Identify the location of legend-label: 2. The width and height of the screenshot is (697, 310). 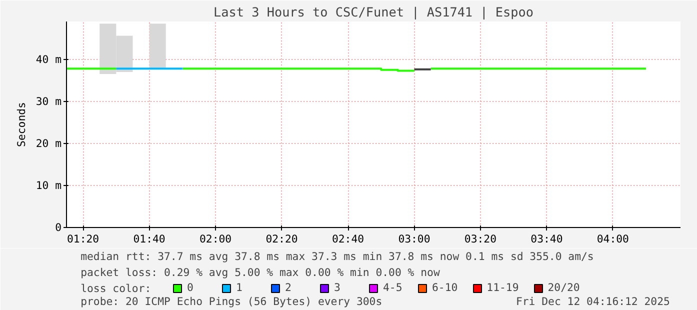
(288, 287).